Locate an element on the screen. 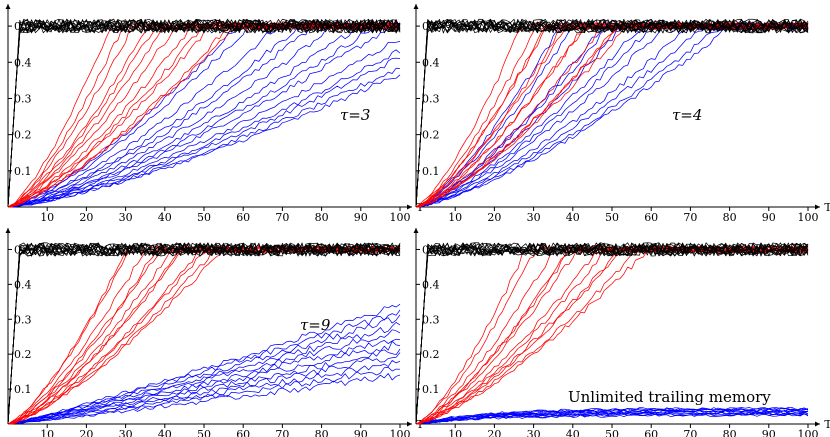  panel-annotation: τ=4 is located at coordinates (687, 115).